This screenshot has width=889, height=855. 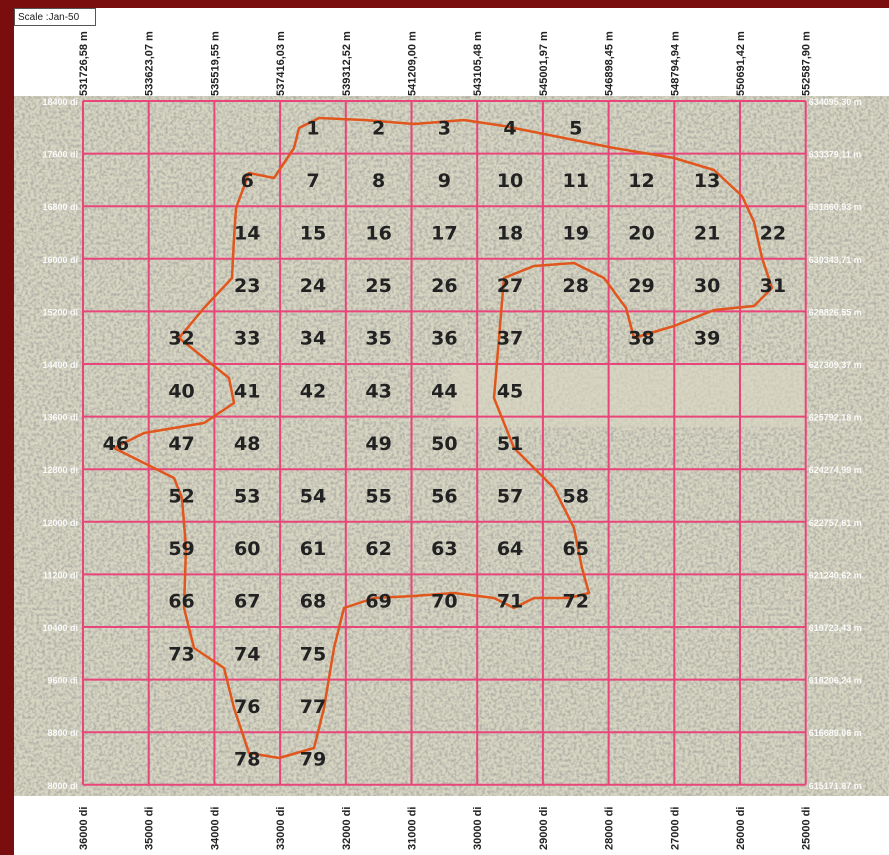 I want to click on top-coordinate-label: 541209,00 m, so click(x=413, y=63).